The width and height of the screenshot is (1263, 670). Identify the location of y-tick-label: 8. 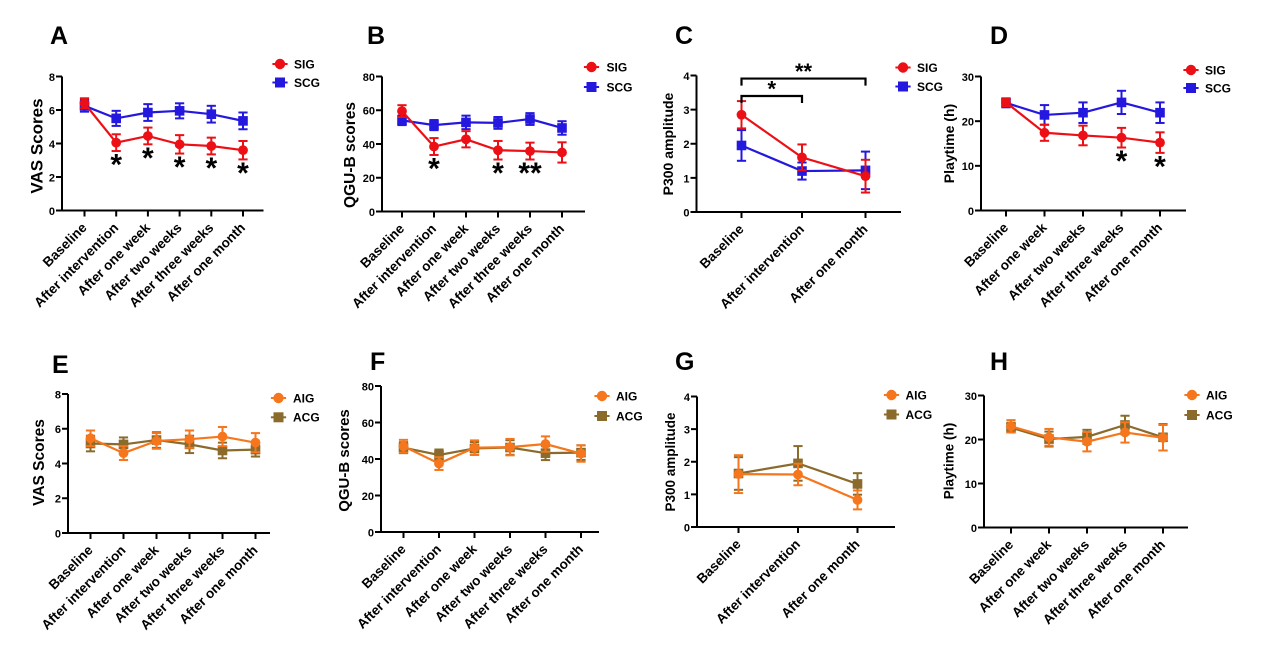
(52, 78).